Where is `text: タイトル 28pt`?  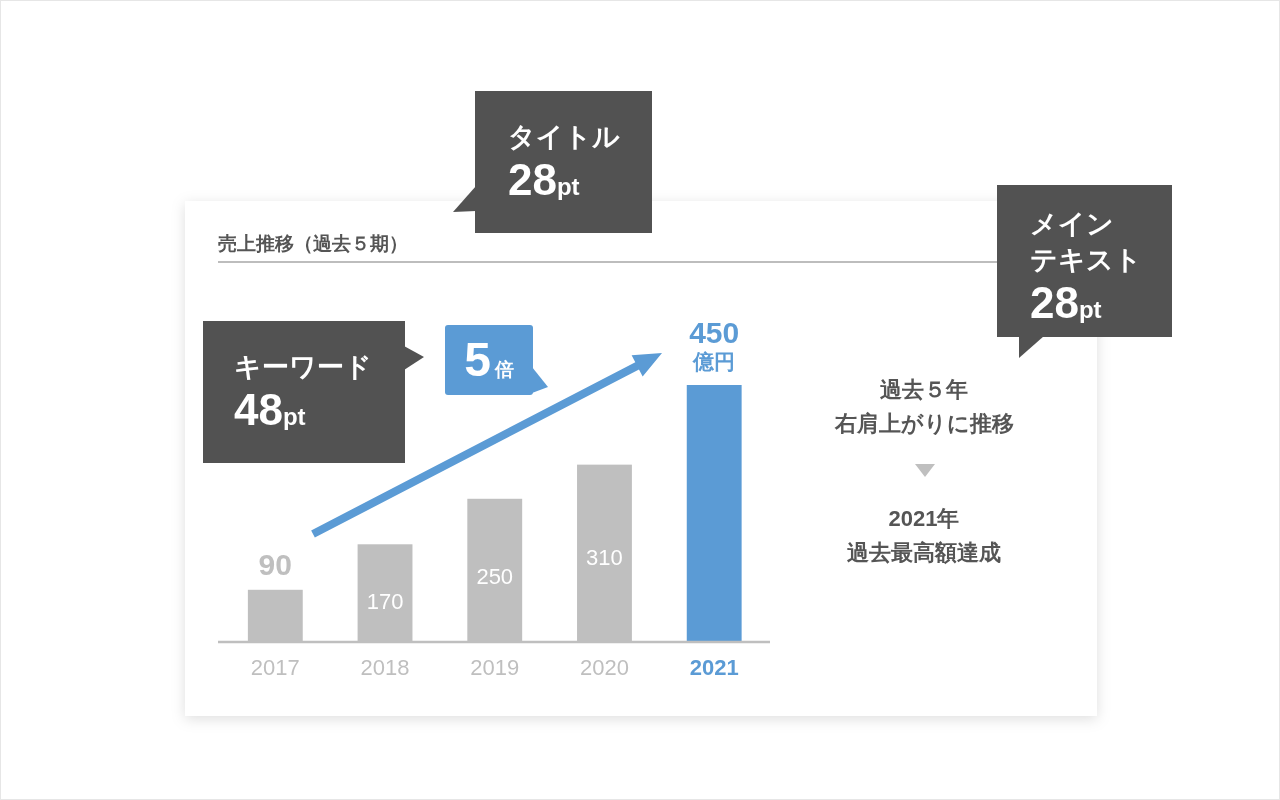
text: タイトル 28pt is located at coordinates (564, 163).